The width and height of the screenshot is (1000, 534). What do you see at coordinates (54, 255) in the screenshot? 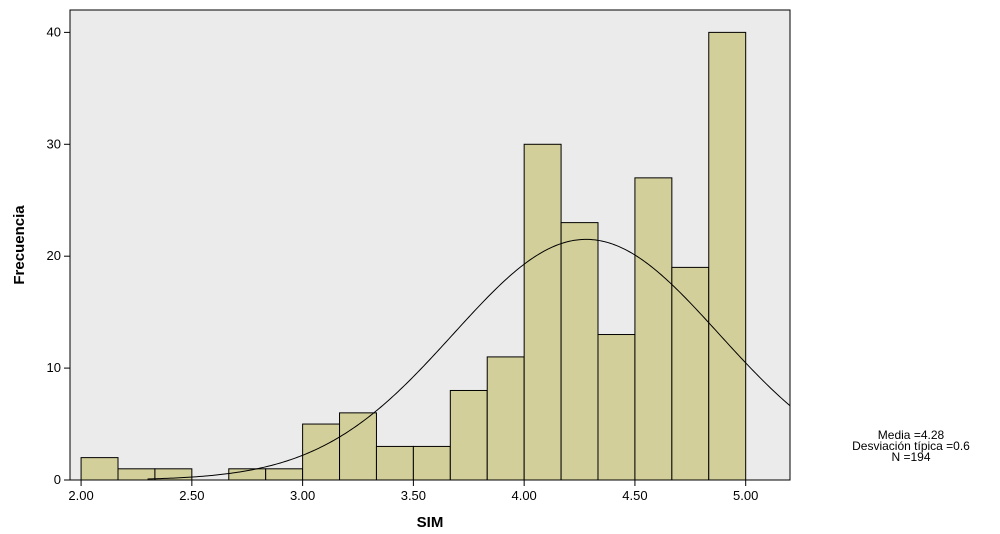
I see `y-tick-label: 20` at bounding box center [54, 255].